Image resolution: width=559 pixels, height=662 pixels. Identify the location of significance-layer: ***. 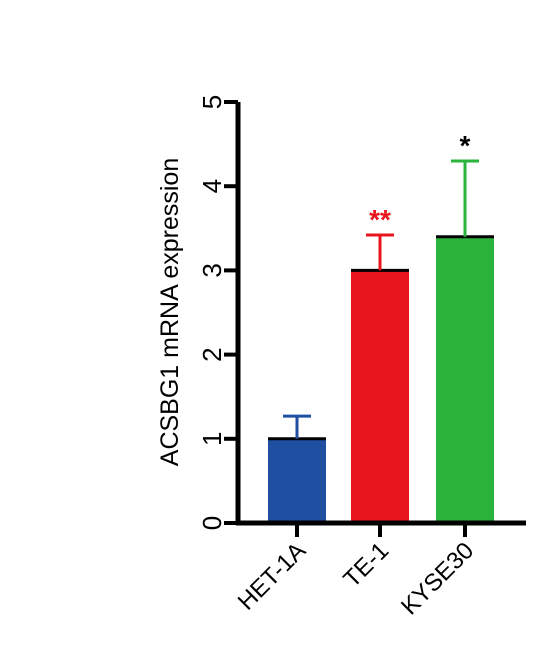
(419, 182).